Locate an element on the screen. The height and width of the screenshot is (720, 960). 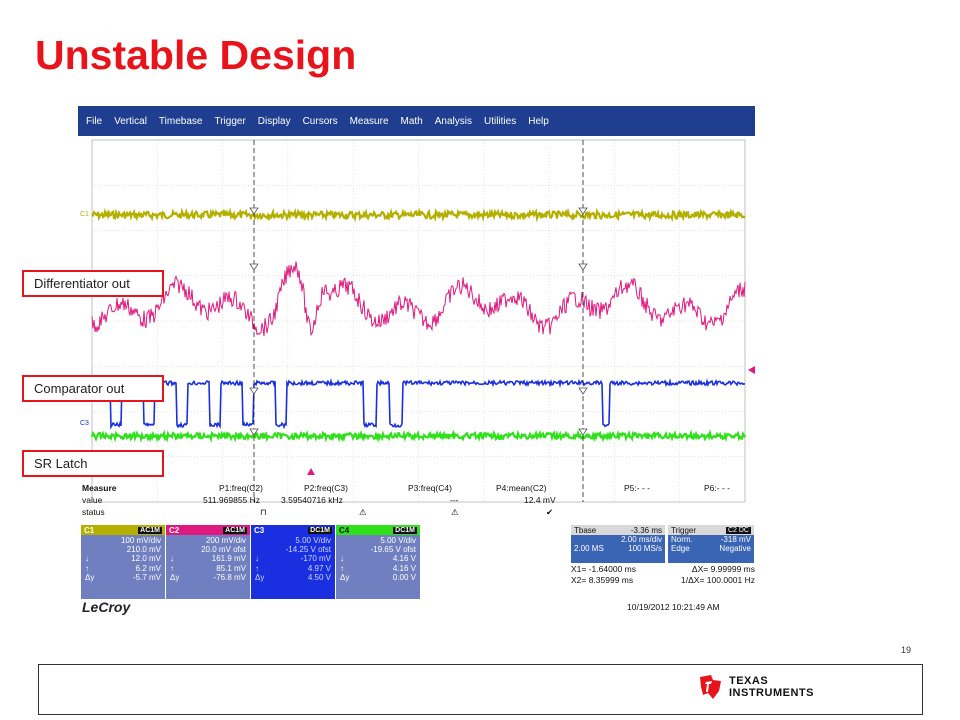
p1-status-icon: ⊓ is located at coordinates (263, 512).